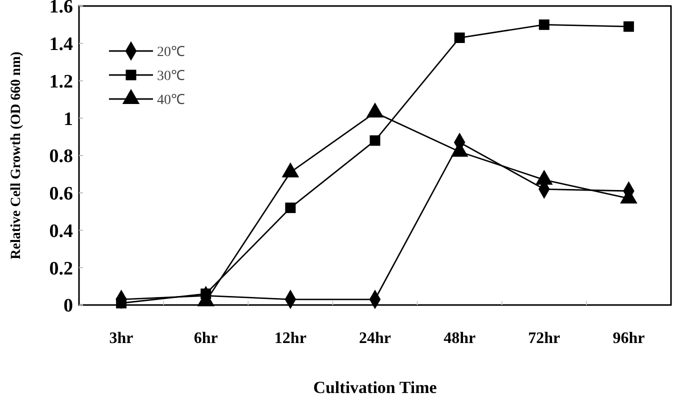  What do you see at coordinates (61, 269) in the screenshot?
I see `y-tick-label: 0.2` at bounding box center [61, 269].